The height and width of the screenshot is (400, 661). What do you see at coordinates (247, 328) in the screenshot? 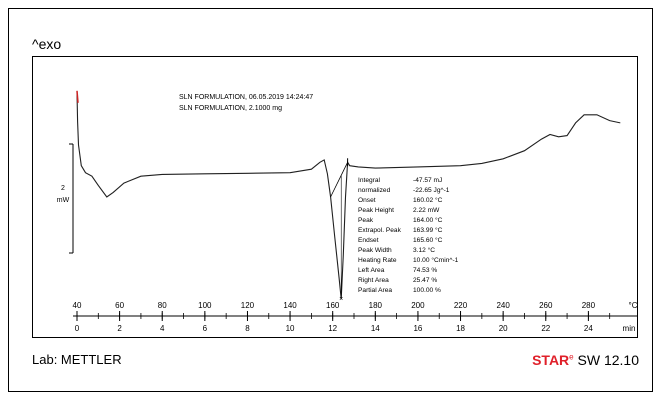
I see `time-tick-label: 8` at bounding box center [247, 328].